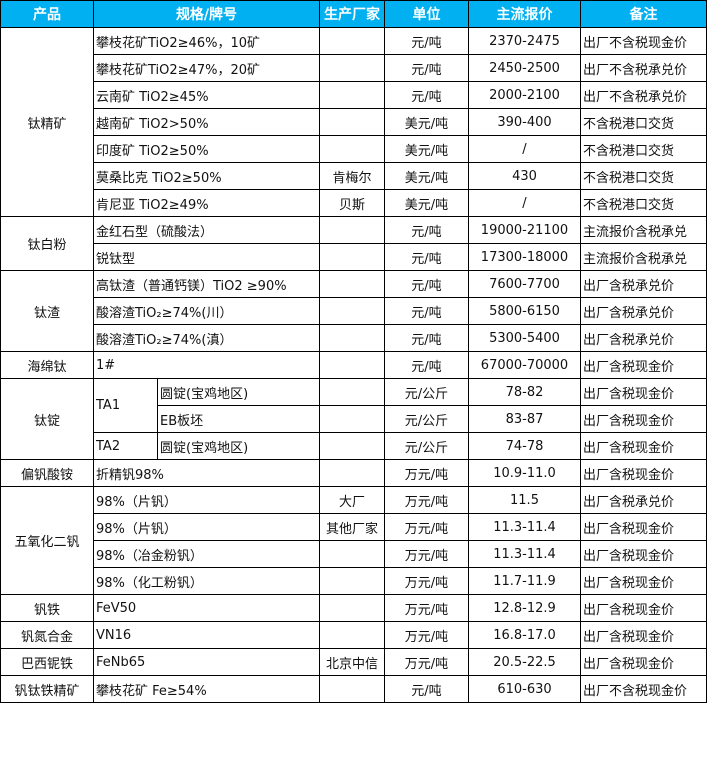 This screenshot has width=708, height=757. What do you see at coordinates (643, 68) in the screenshot?
I see `note-cell: 出厂不含税承兑价` at bounding box center [643, 68].